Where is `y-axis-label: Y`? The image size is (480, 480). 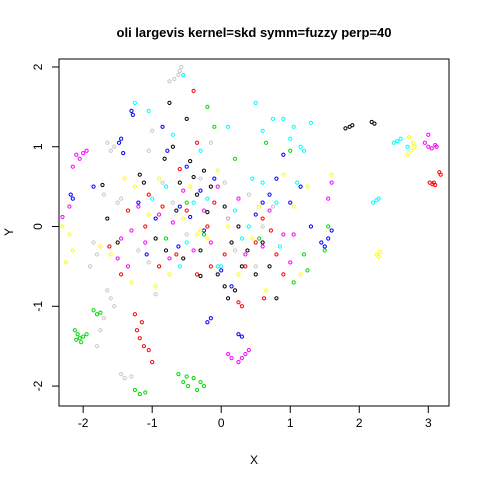 y-axis-label: Y is located at coordinates (9, 232).